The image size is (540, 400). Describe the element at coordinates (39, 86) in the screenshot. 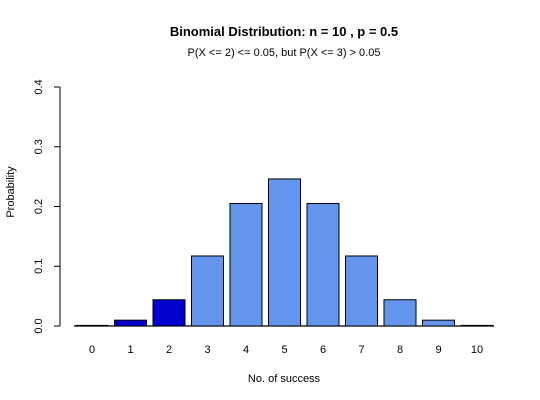

I see `y-tick-label: 0.4` at that location.